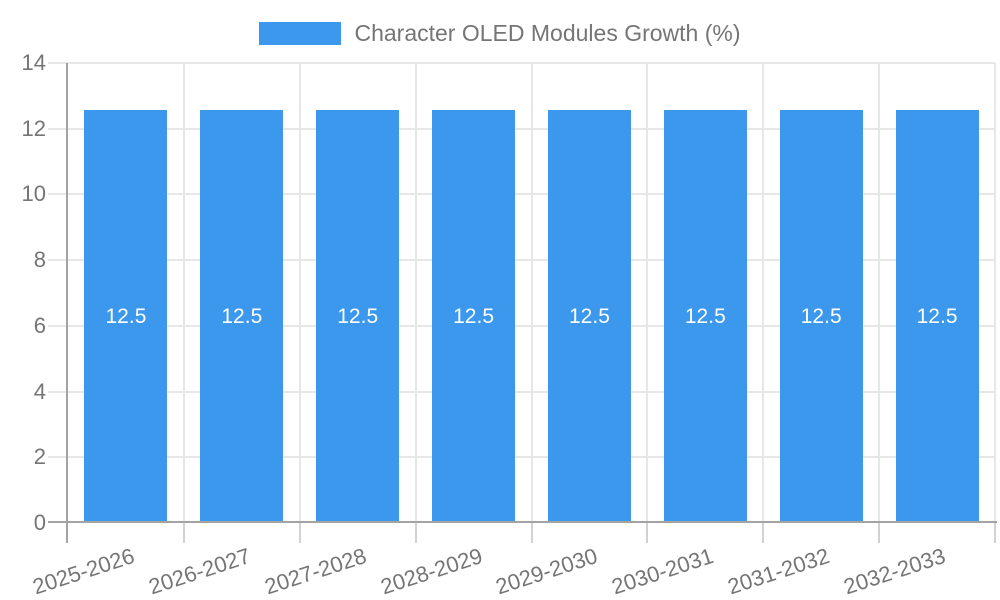 The height and width of the screenshot is (600, 1000). What do you see at coordinates (33, 194) in the screenshot?
I see `y-axis-tick-label: 10` at bounding box center [33, 194].